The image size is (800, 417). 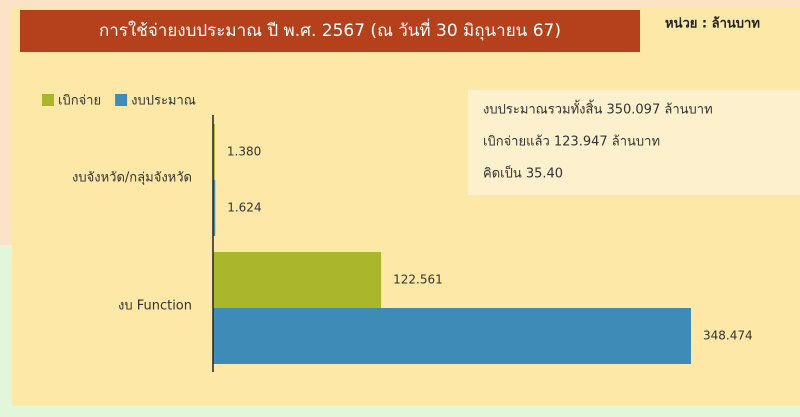 I want to click on annotation-box, so click(x=634, y=142).